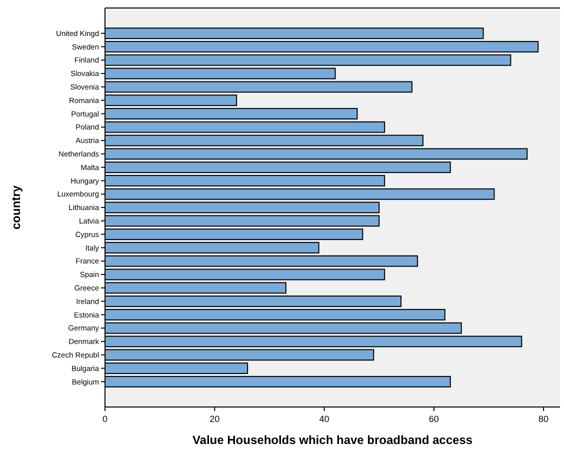  I want to click on x-tick-label: 60, so click(433, 419).